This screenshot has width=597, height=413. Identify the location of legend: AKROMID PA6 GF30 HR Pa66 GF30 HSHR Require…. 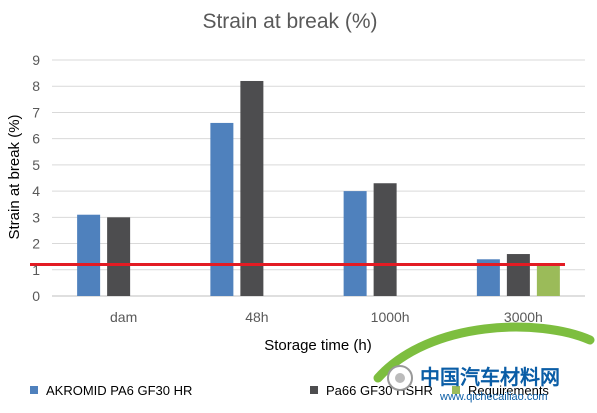
(289, 390).